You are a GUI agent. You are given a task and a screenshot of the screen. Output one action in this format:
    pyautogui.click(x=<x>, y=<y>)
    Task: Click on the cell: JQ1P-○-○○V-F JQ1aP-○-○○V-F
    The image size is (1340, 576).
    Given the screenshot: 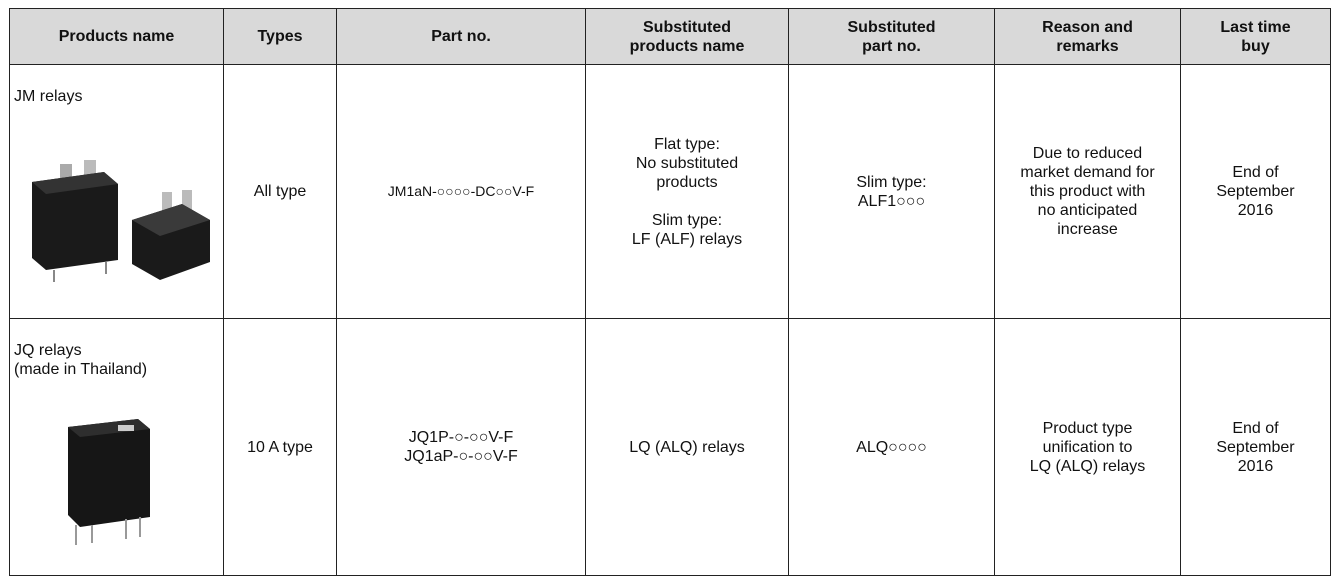 What is the action you would take?
    pyautogui.click(x=461, y=447)
    